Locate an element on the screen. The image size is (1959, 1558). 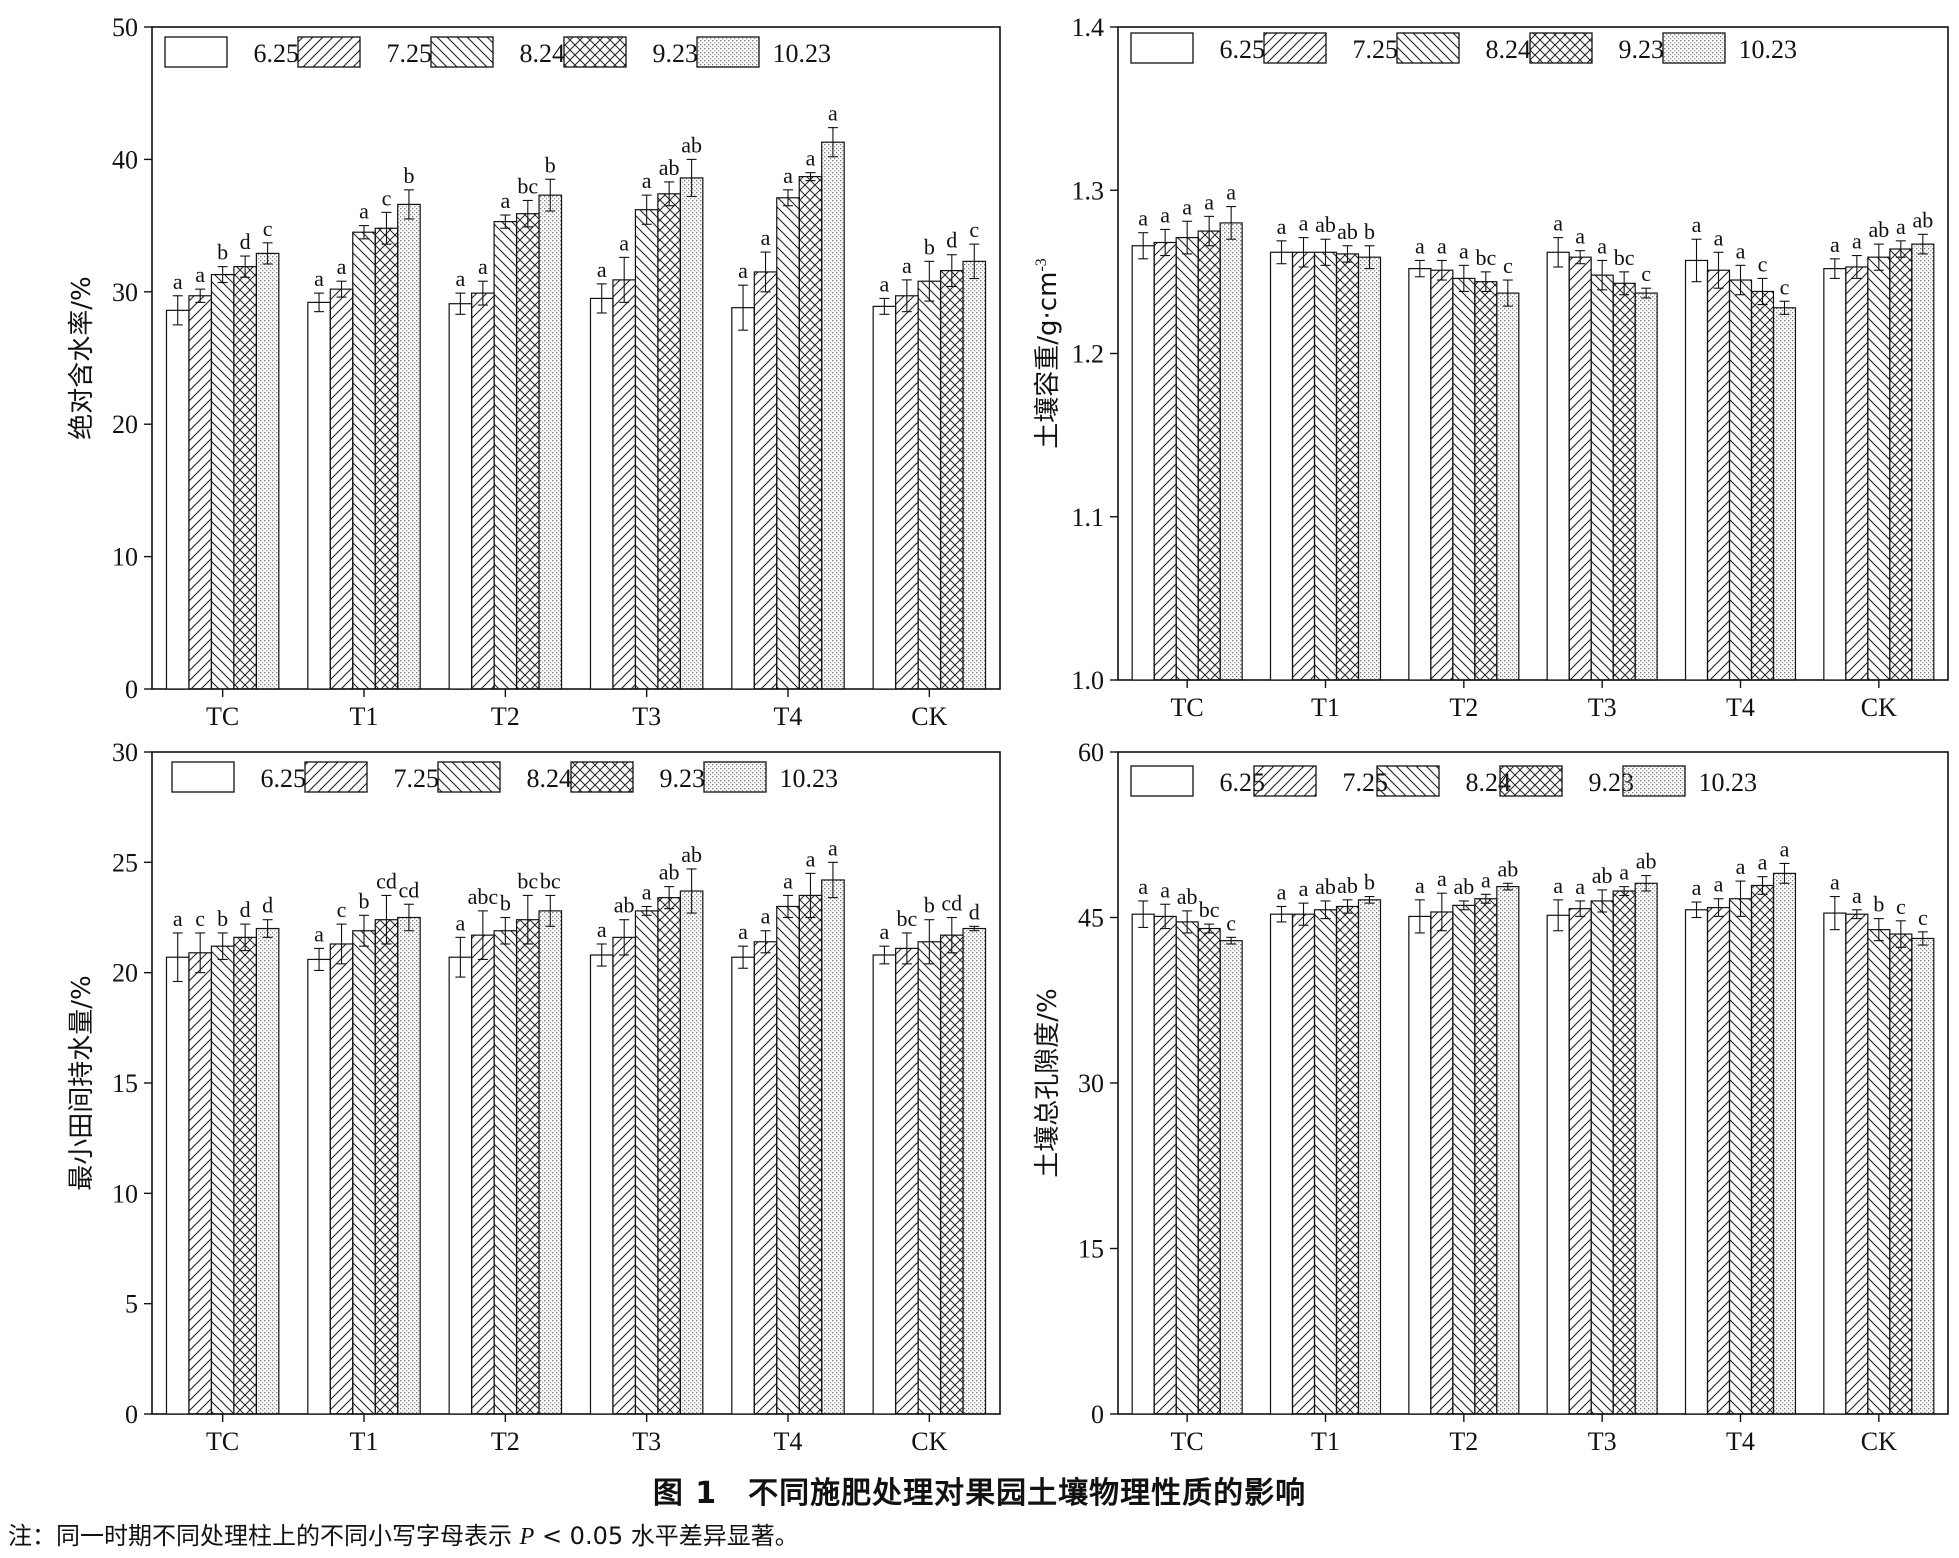
legend-label: 8.24 is located at coordinates (550, 778).